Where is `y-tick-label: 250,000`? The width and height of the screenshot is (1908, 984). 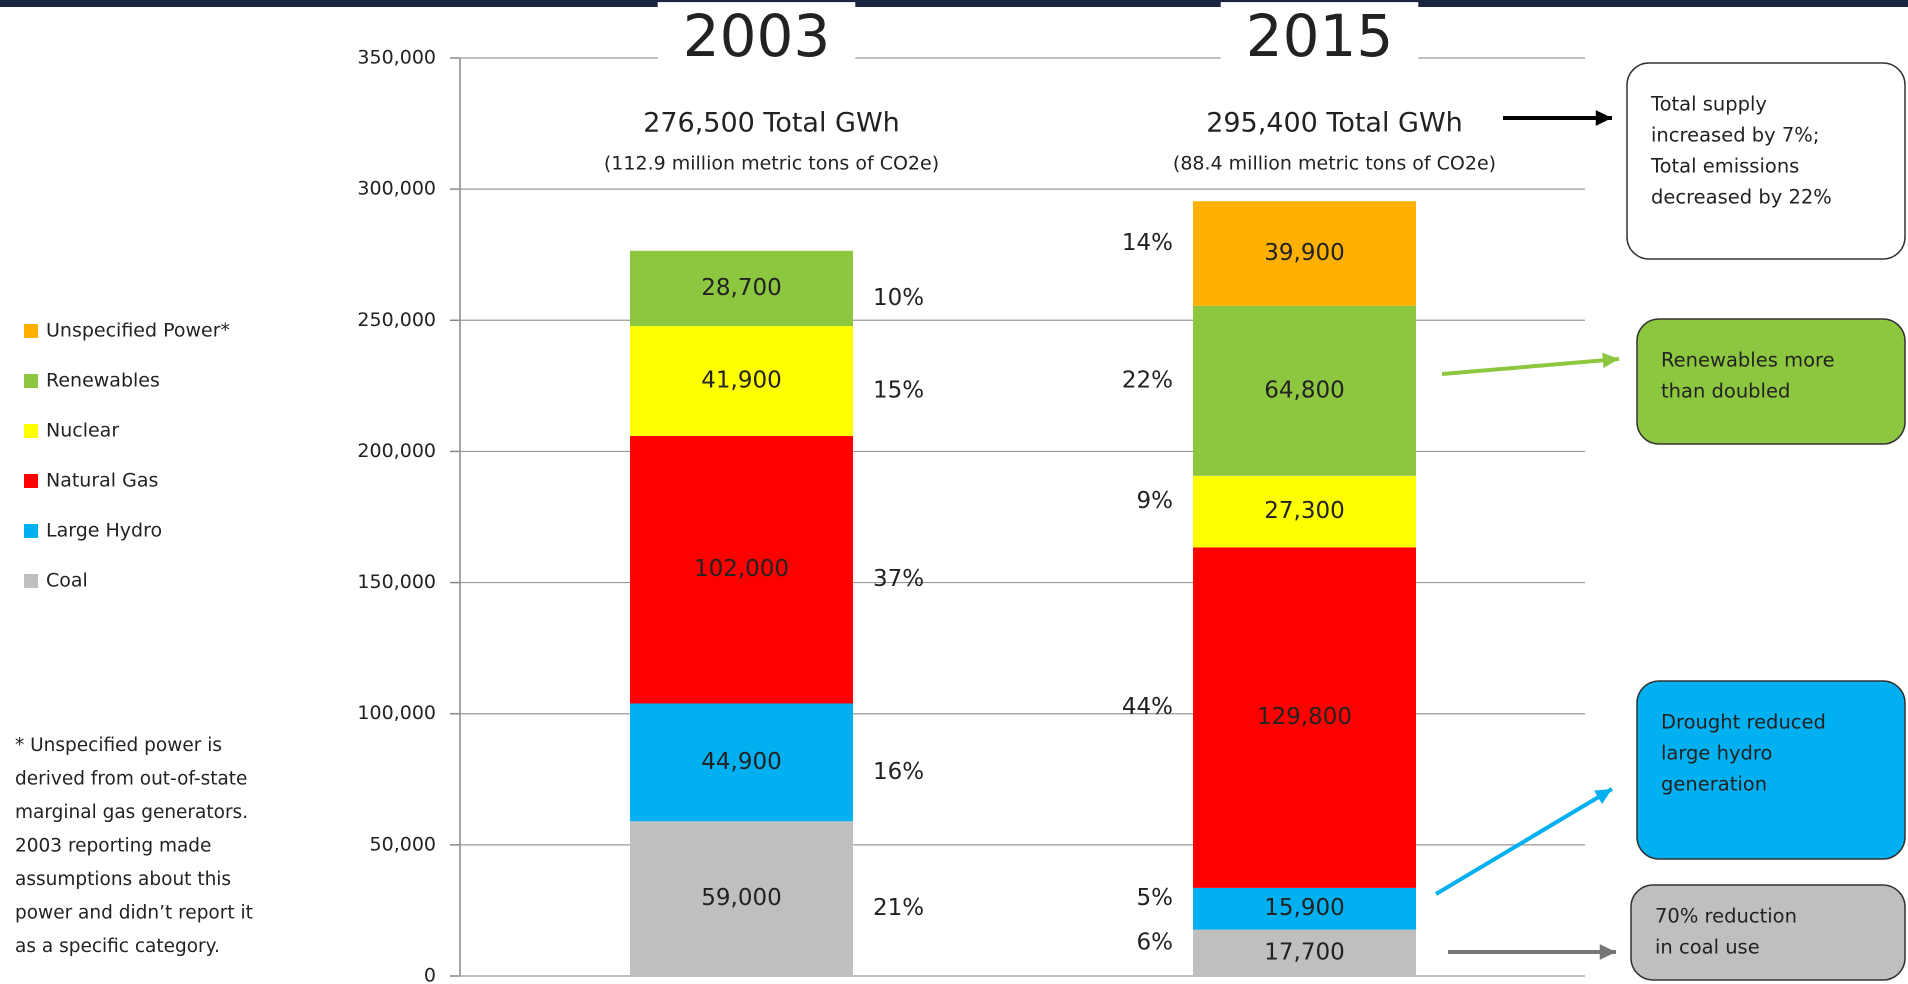
y-tick-label: 250,000 is located at coordinates (396, 320).